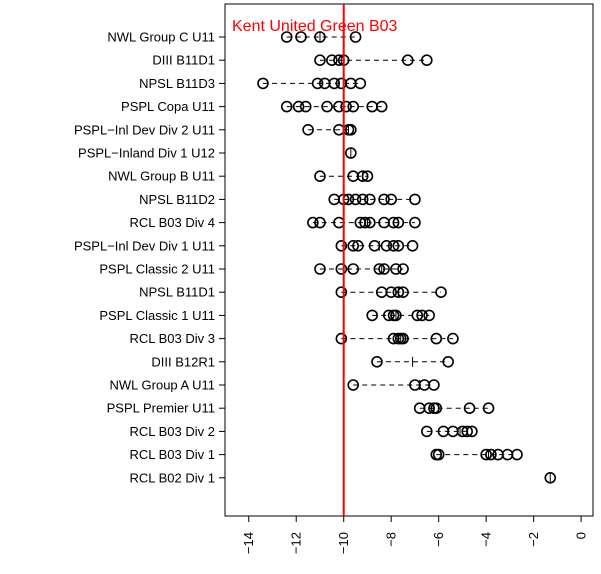 Image resolution: width=601 pixels, height=574 pixels. Describe the element at coordinates (161, 37) in the screenshot. I see `category-label: NWL Group C U11` at that location.